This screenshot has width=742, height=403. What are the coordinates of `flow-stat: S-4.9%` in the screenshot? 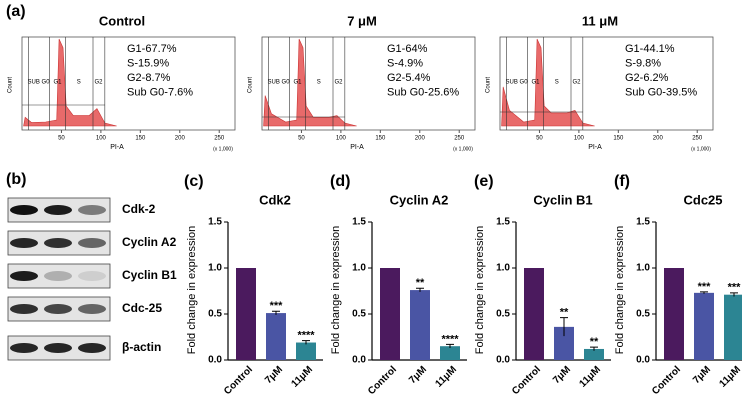 It's located at (405, 63).